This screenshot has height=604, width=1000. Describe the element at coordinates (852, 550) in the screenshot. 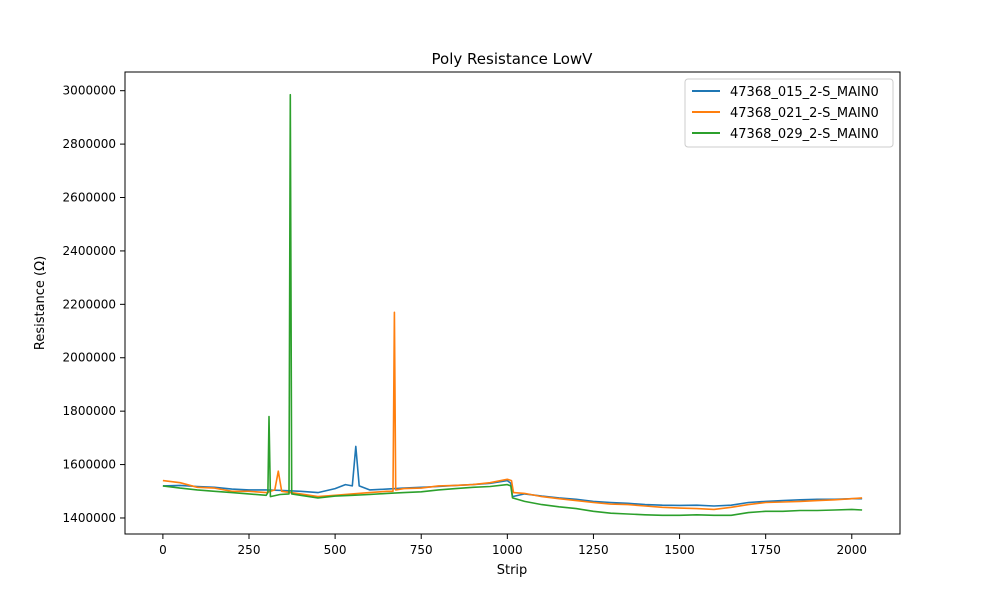

I see `x-tick-label: 2000` at that location.